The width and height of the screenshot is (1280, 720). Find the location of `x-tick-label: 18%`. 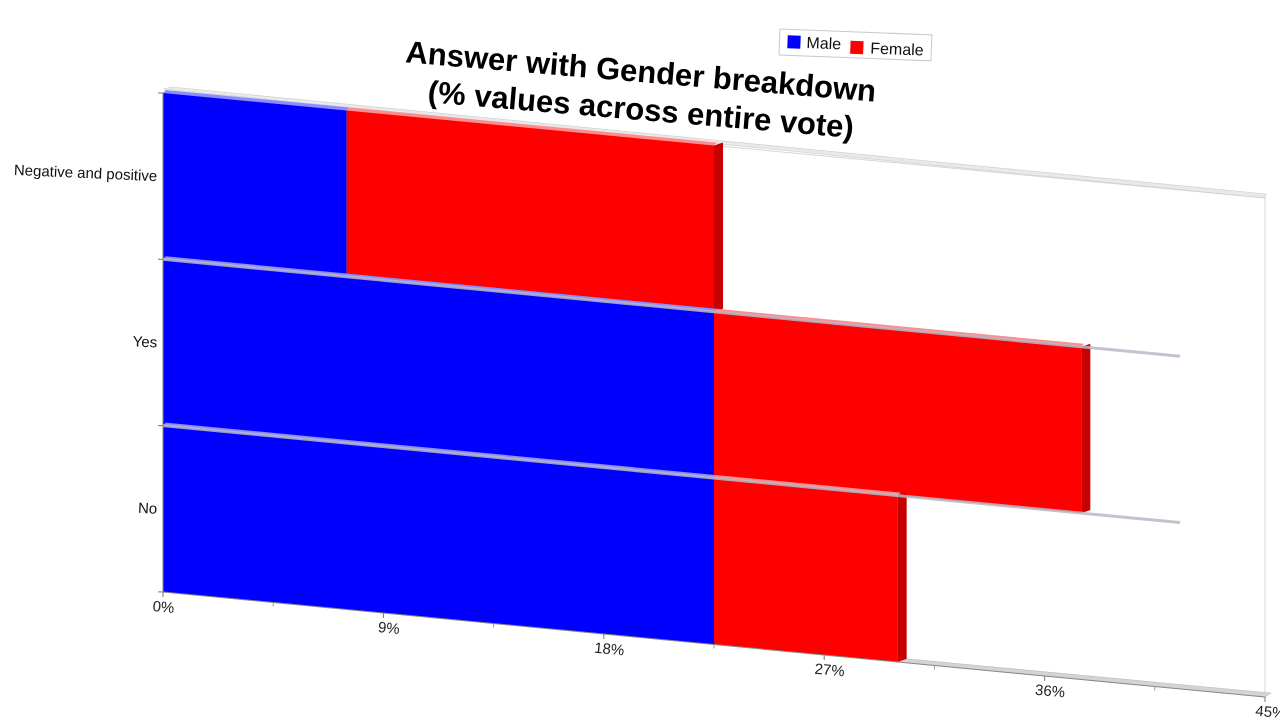

x-tick-label: 18% is located at coordinates (608, 650).